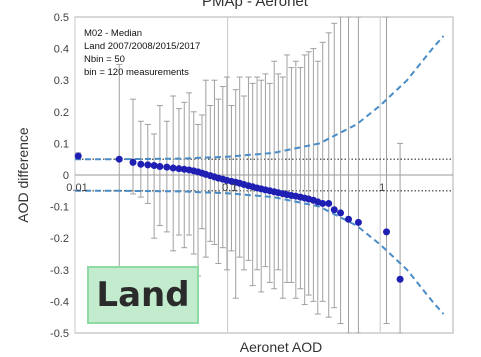 The image size is (481, 357). Describe the element at coordinates (23, 175) in the screenshot. I see `y-axis-label: AOD difference` at that location.